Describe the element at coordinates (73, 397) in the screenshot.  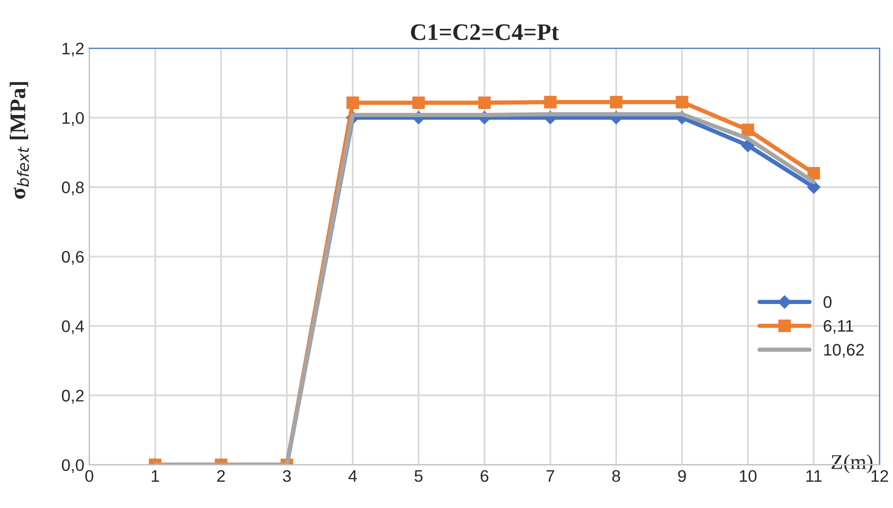
I see `y-tick-label: 0,2` at that location.